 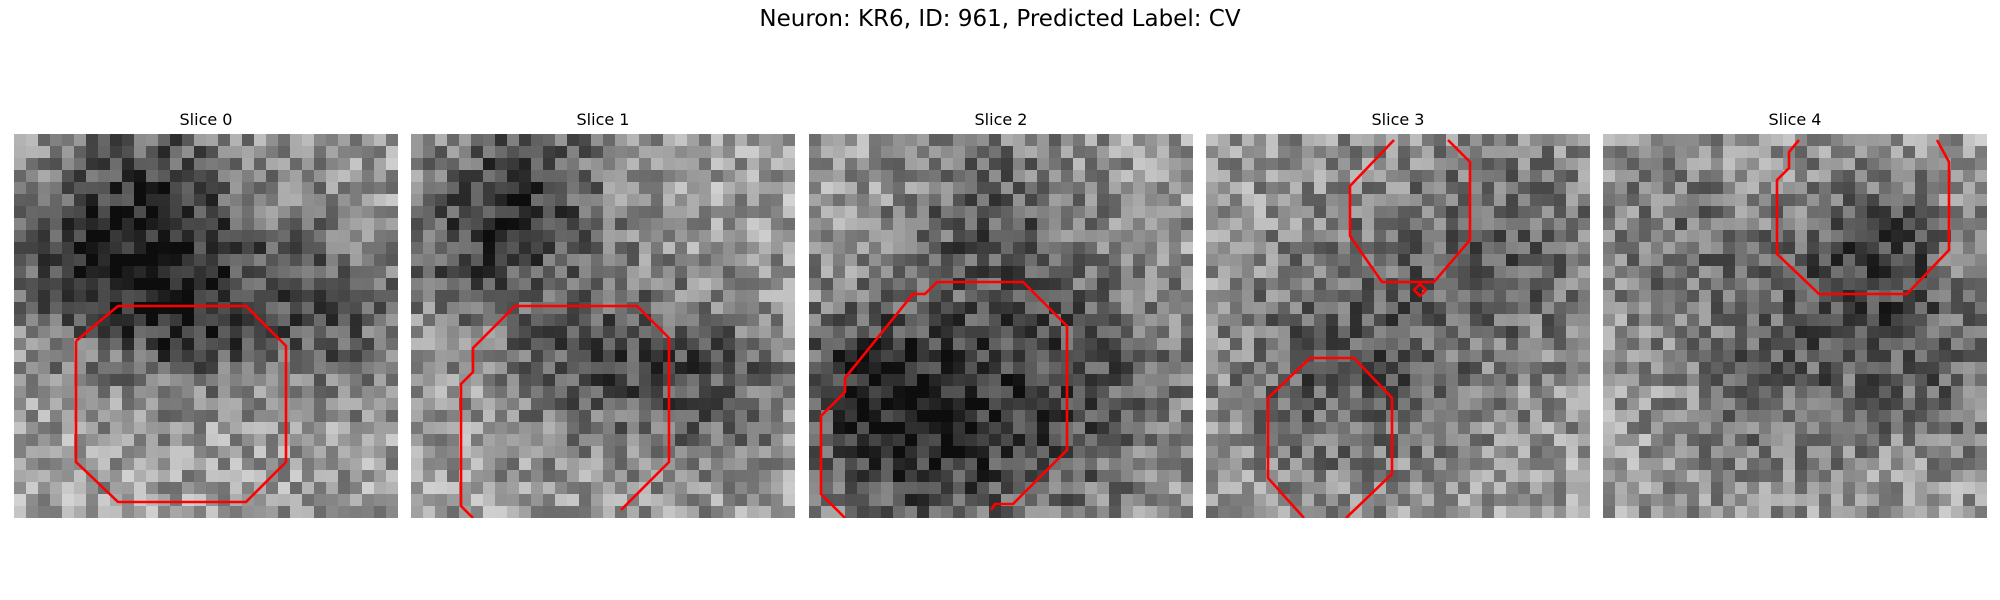 What do you see at coordinates (603, 119) in the screenshot?
I see `slice-title-1: Slice 1` at bounding box center [603, 119].